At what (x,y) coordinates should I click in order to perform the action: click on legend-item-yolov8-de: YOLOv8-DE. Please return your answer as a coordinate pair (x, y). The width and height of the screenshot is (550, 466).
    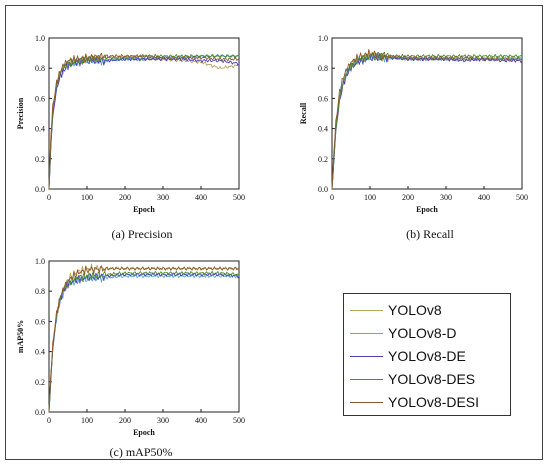
    Looking at the image, I should click on (408, 356).